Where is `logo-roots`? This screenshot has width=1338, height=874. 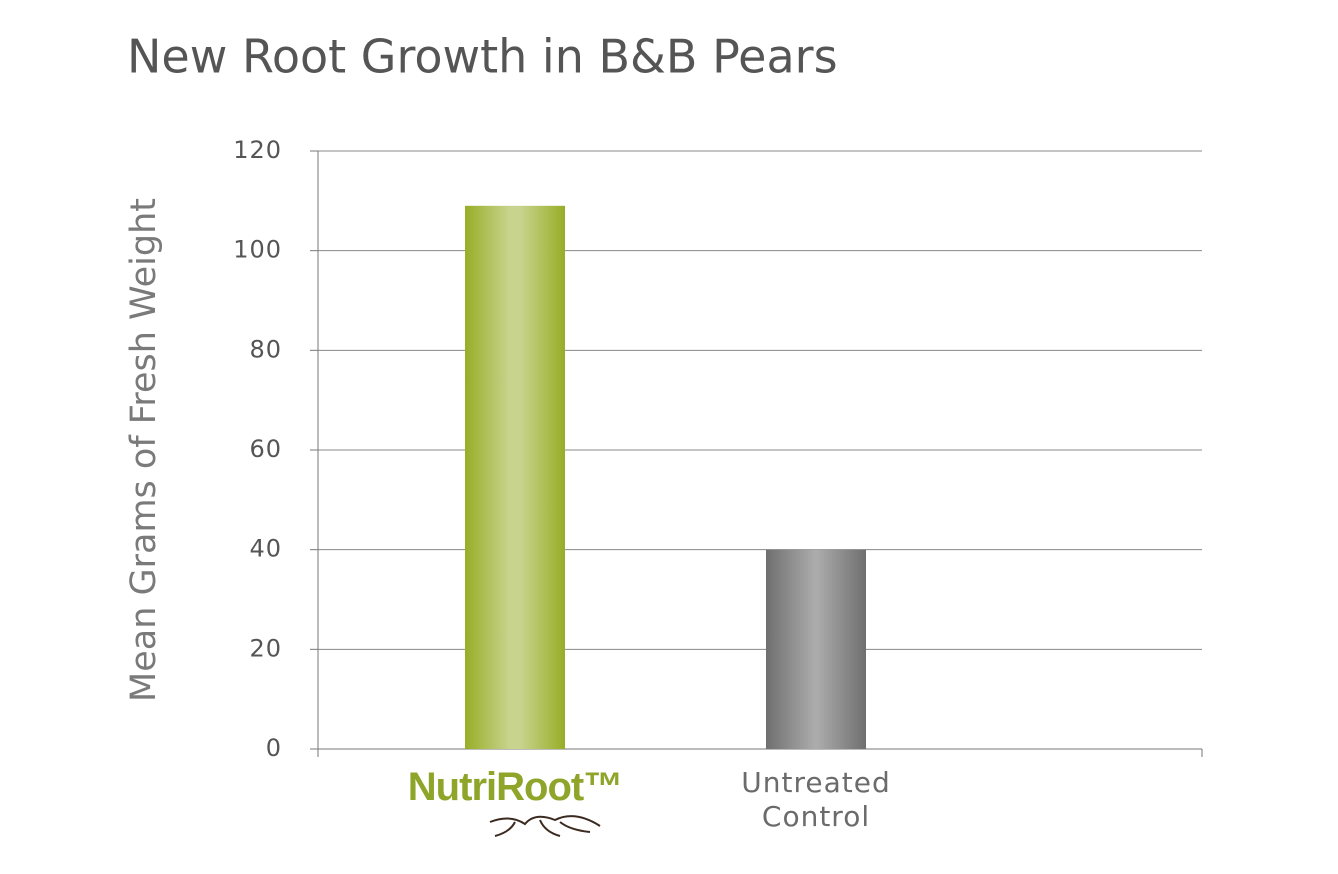
logo-roots is located at coordinates (545, 826).